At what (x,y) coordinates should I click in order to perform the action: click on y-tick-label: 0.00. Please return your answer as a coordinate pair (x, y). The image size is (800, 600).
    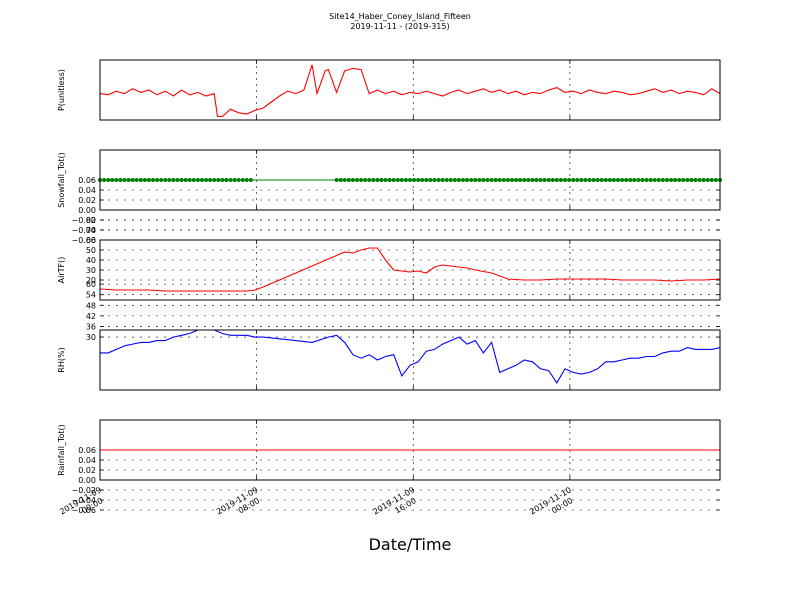
    Looking at the image, I should click on (87, 480).